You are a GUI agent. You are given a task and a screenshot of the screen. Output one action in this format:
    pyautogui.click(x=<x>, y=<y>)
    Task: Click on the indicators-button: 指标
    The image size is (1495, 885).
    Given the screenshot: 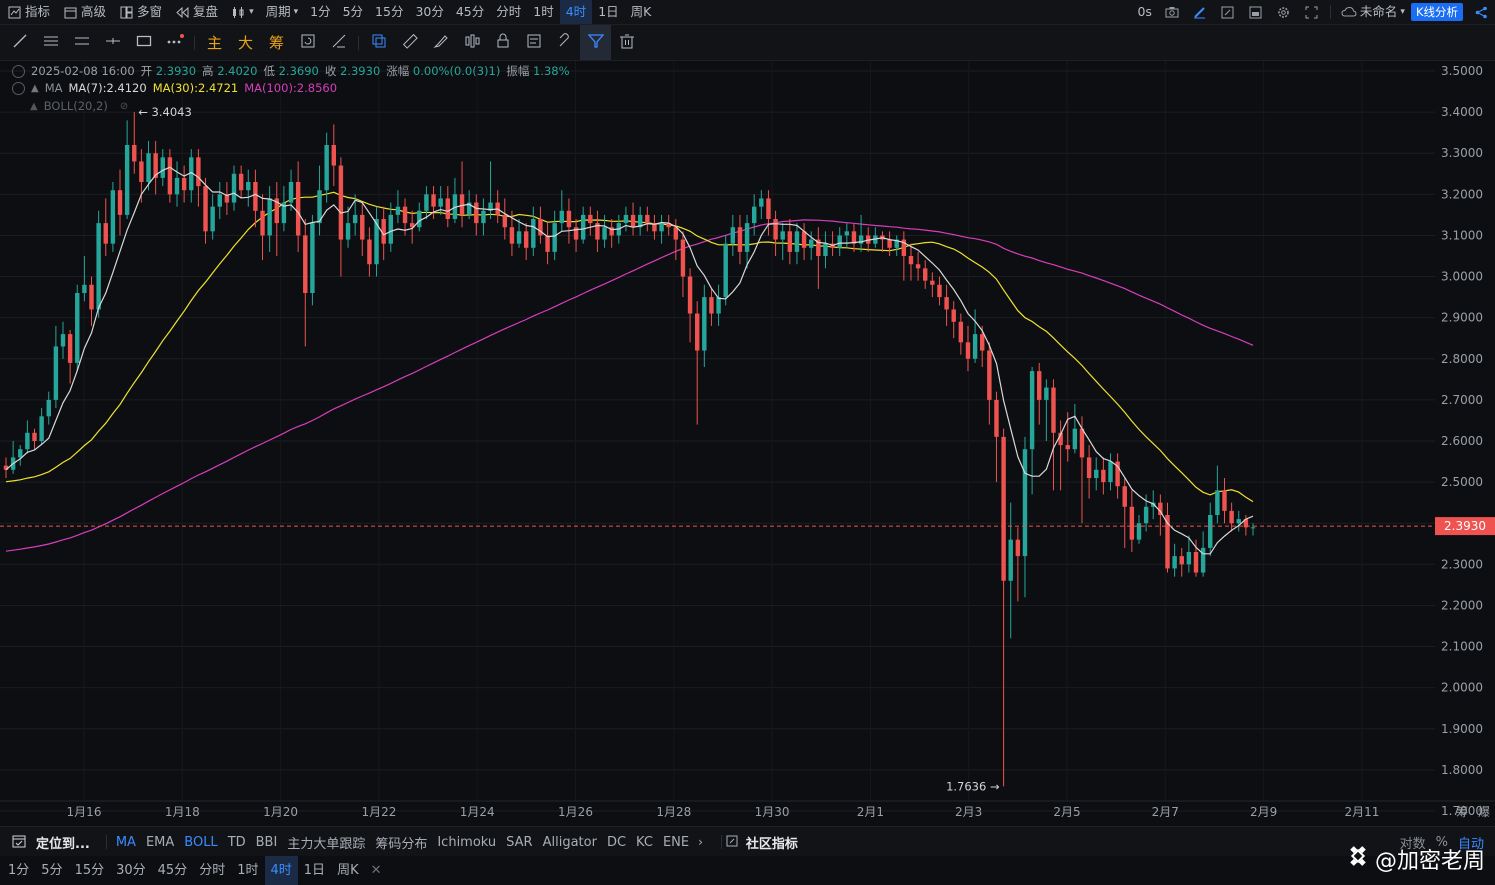 What is the action you would take?
    pyautogui.click(x=28, y=12)
    